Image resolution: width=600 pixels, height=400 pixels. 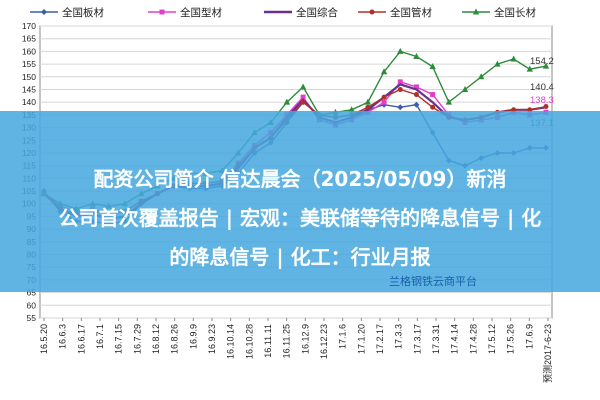 I want to click on y-tick-label: 150, so click(x=29, y=77).